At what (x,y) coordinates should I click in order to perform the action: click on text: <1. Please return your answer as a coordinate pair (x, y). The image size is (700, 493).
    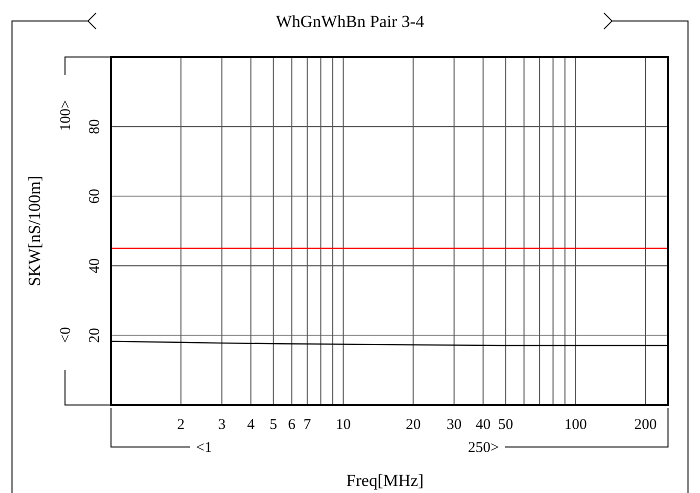
    Looking at the image, I should click on (204, 448).